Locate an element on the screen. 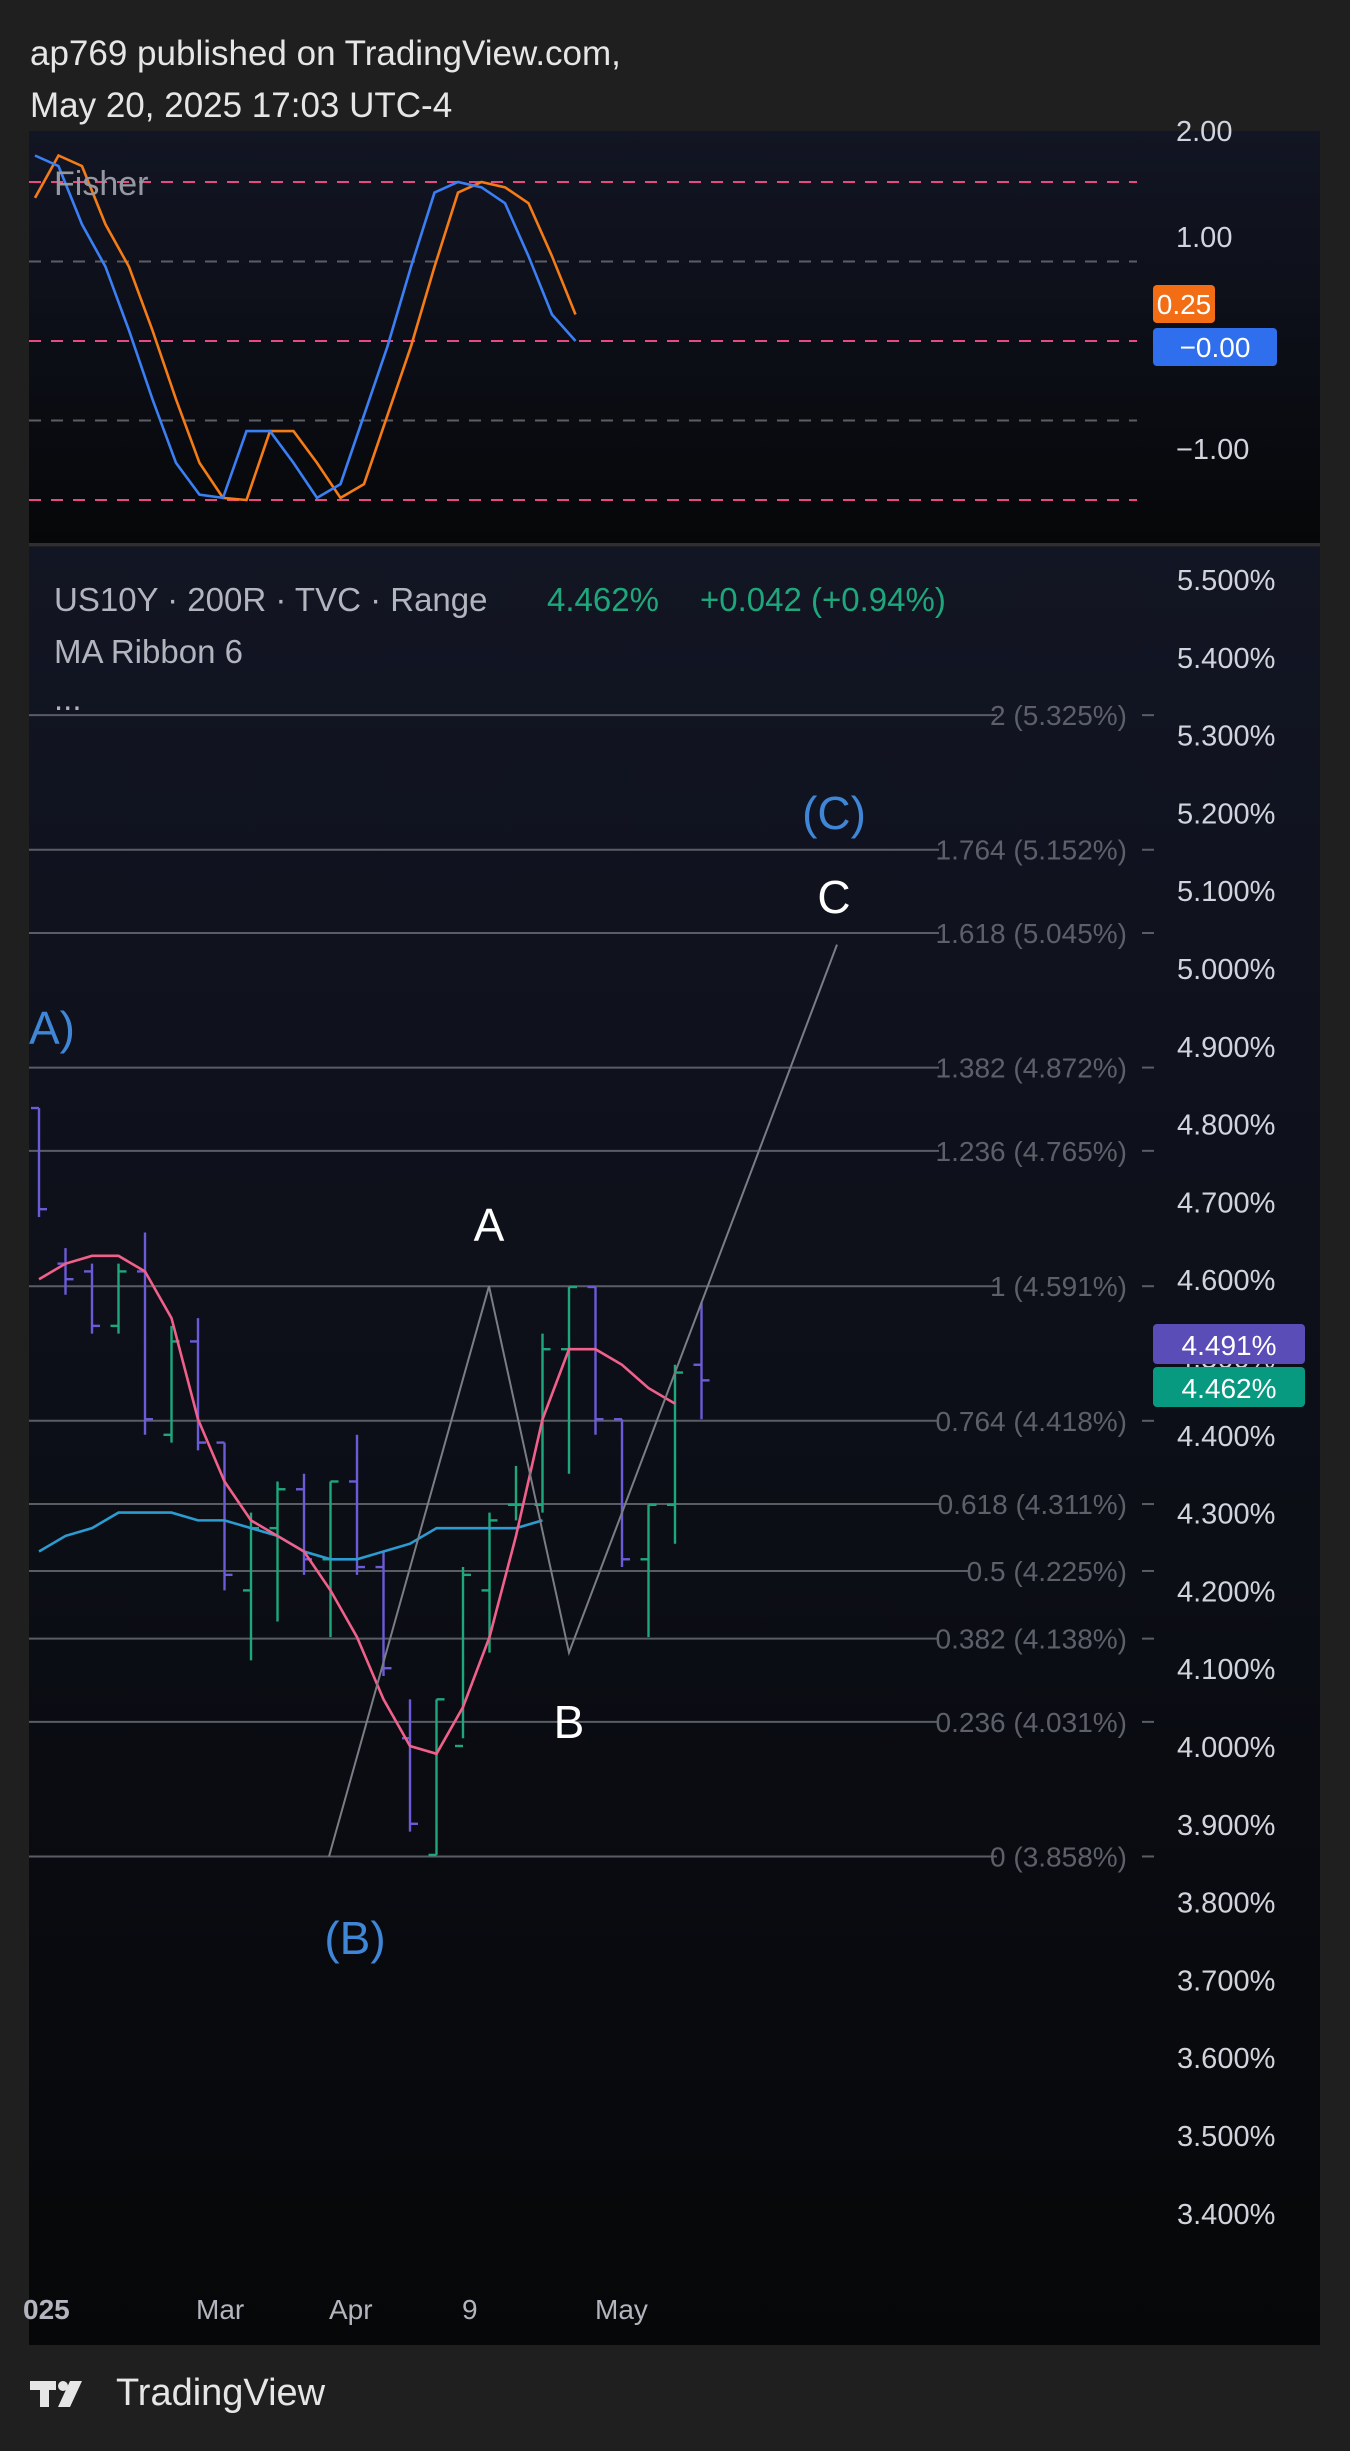 This screenshot has height=2451, width=1350. price-axis-tick: 4.800% is located at coordinates (1226, 1126).